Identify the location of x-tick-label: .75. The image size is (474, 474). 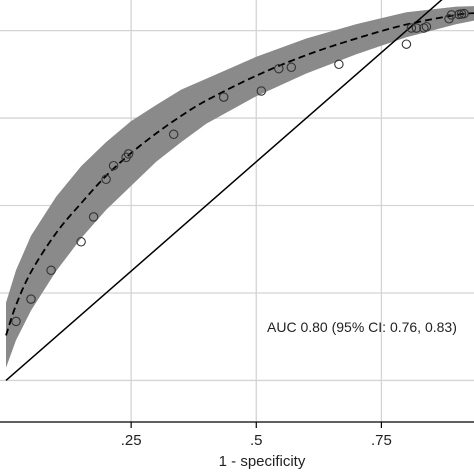
(381, 440).